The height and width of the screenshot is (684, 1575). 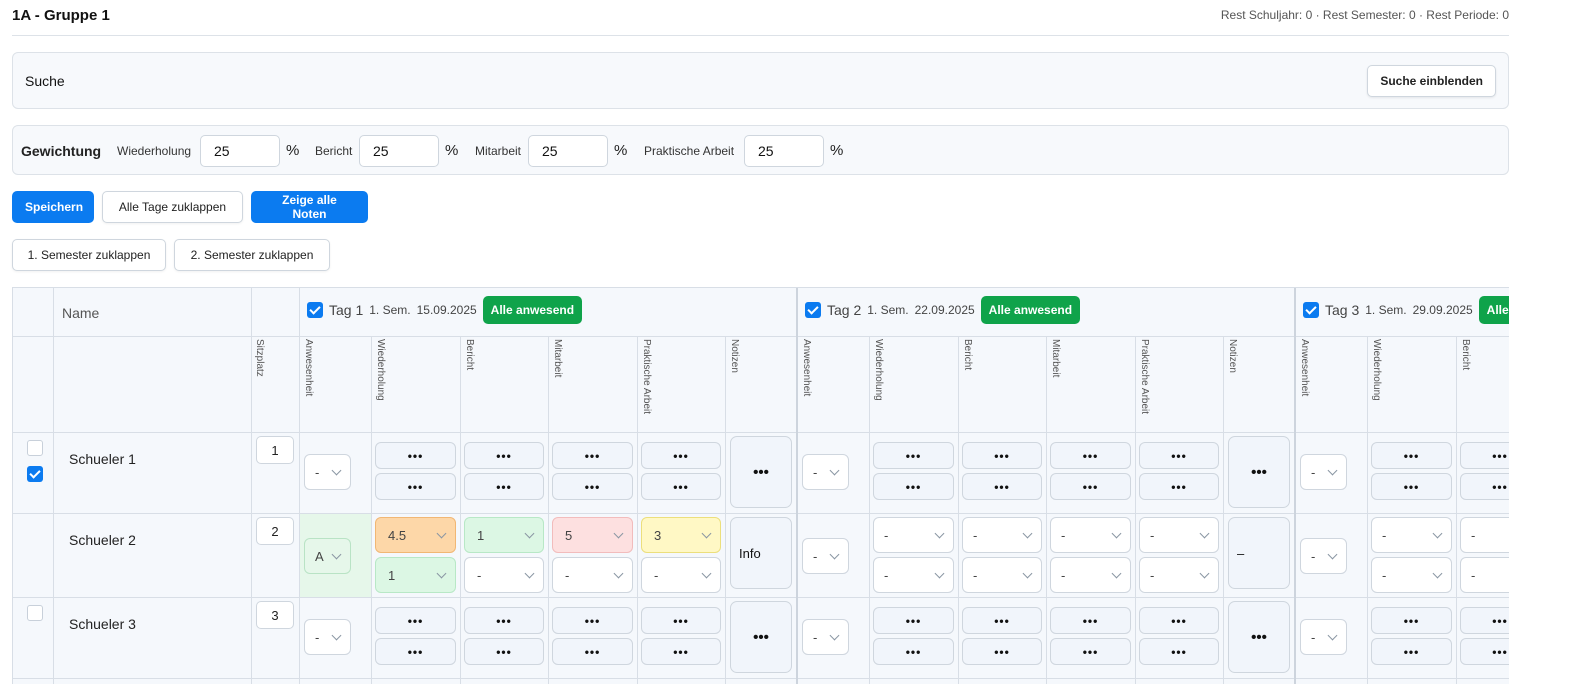 What do you see at coordinates (681, 535) in the screenshot?
I see `grade-select: 3` at bounding box center [681, 535].